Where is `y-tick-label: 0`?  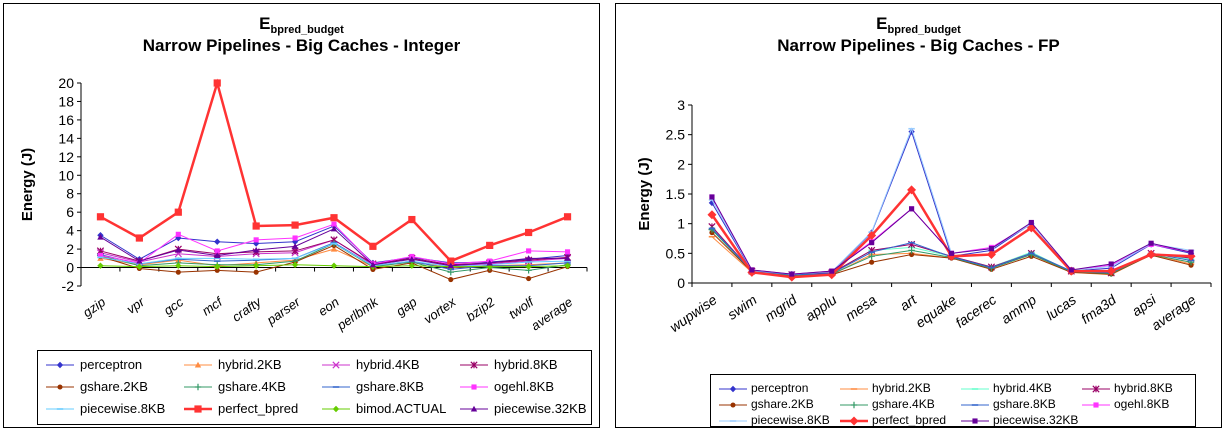
y-tick-label: 0 is located at coordinates (70, 268).